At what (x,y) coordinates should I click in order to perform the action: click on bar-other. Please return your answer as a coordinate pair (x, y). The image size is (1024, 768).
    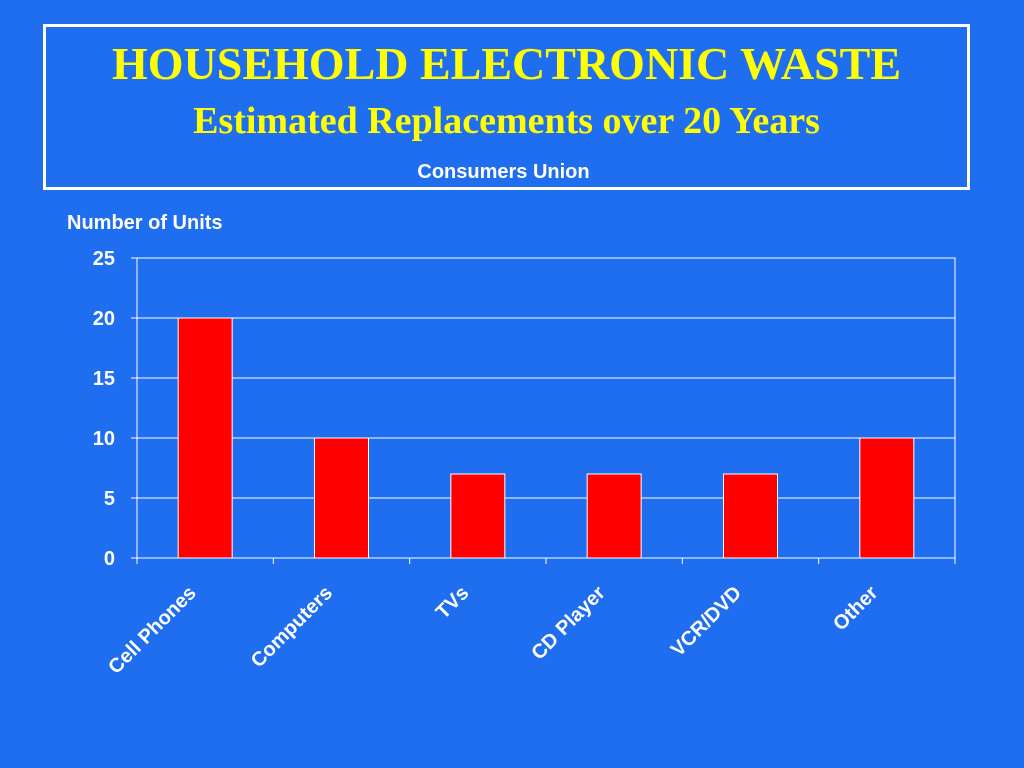
    Looking at the image, I should click on (887, 498).